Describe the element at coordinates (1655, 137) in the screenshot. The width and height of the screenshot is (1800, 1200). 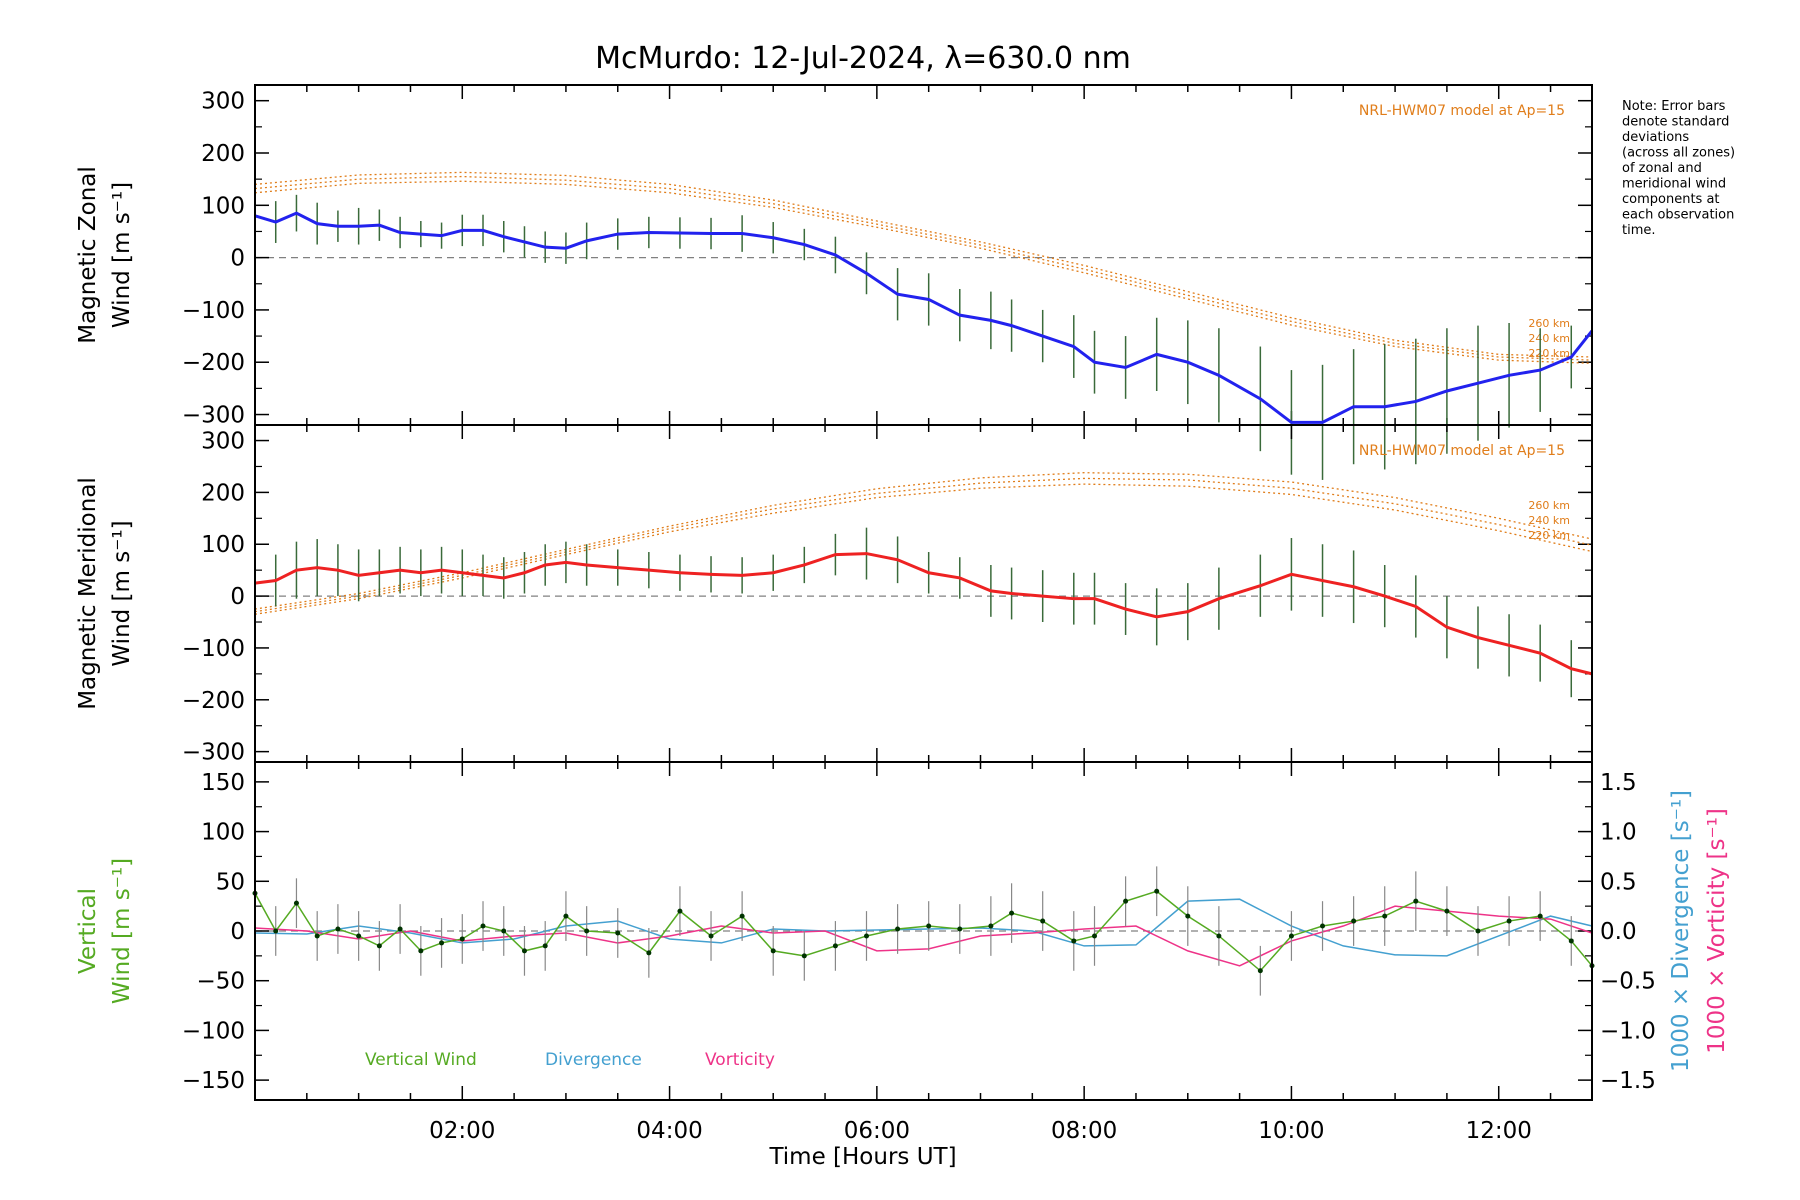
I see `note-line: deviations` at that location.